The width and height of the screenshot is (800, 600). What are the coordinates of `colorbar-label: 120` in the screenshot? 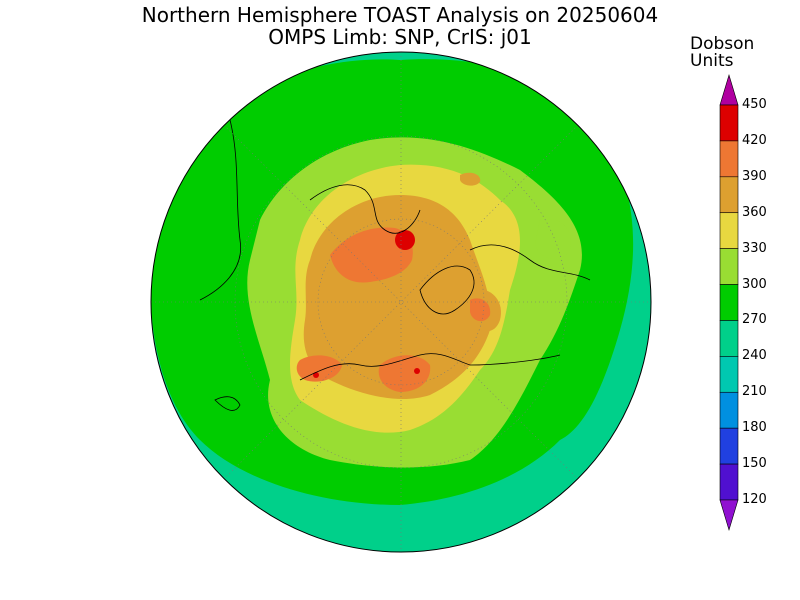 It's located at (754, 499).